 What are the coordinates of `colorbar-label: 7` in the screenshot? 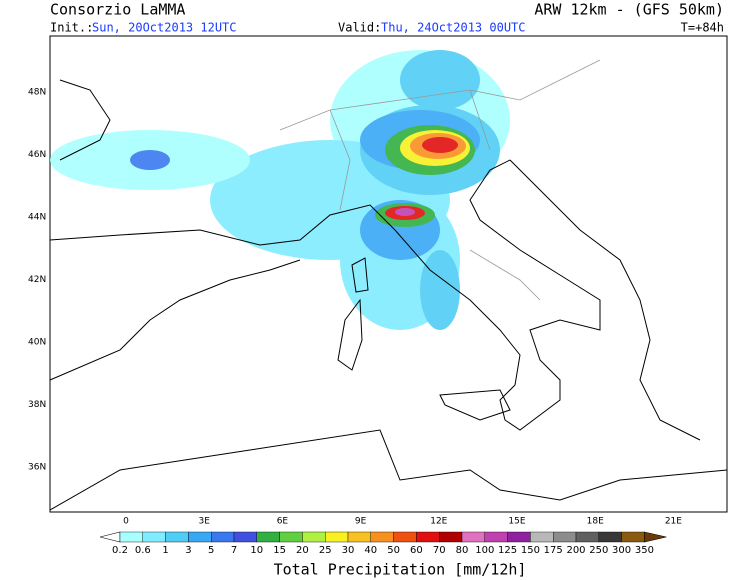 It's located at (234, 550).